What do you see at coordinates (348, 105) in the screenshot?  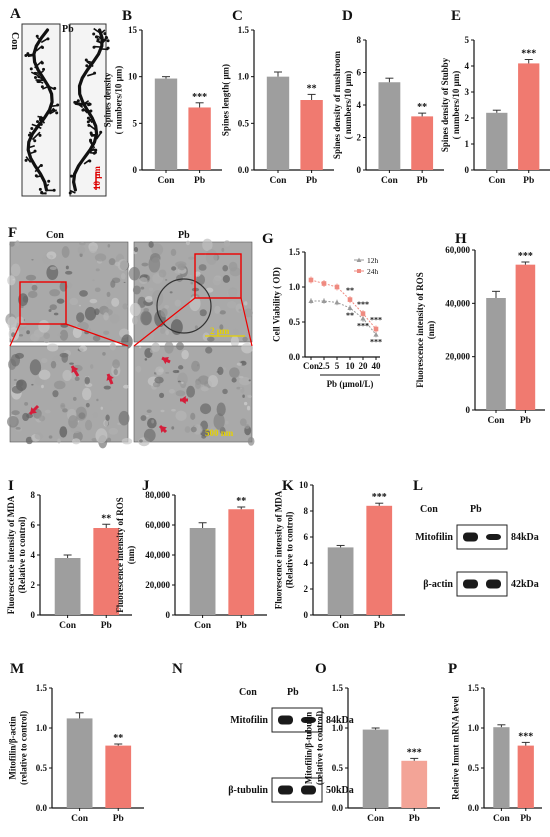 I see `chart-d-ylabel: ( numbers/10 μm)` at bounding box center [348, 105].